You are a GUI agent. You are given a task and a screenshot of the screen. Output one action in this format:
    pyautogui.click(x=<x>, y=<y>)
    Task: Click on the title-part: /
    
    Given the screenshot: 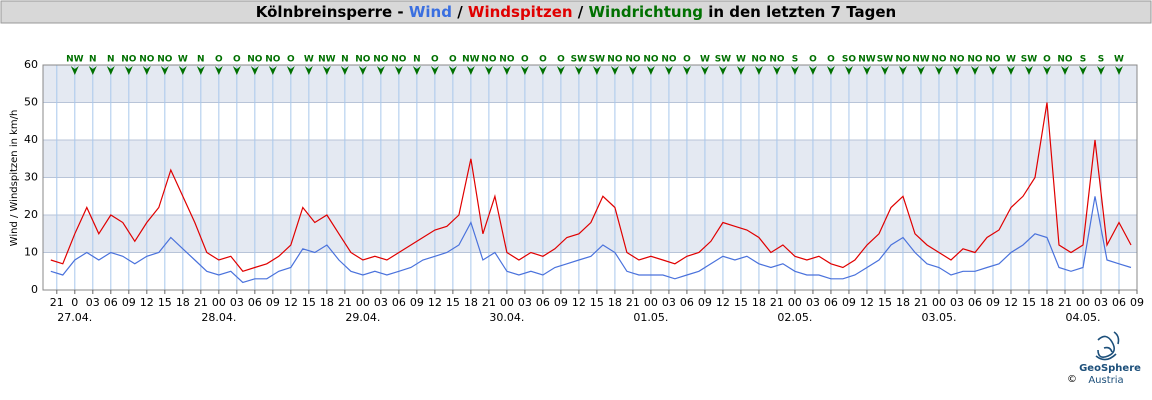 What is the action you would take?
    pyautogui.click(x=581, y=12)
    